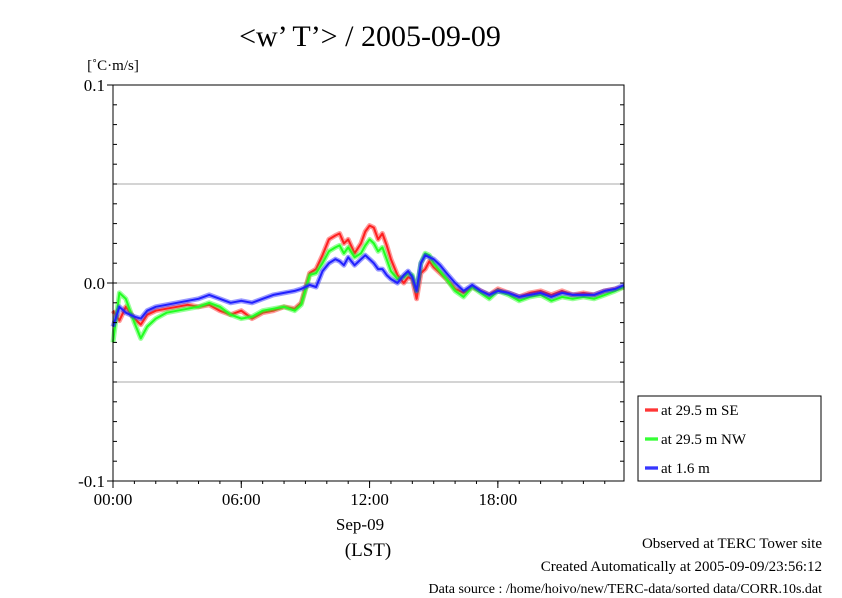 This screenshot has height=598, width=842. Describe the element at coordinates (360, 524) in the screenshot. I see `x-axis-date-label: Sep-09` at that location.